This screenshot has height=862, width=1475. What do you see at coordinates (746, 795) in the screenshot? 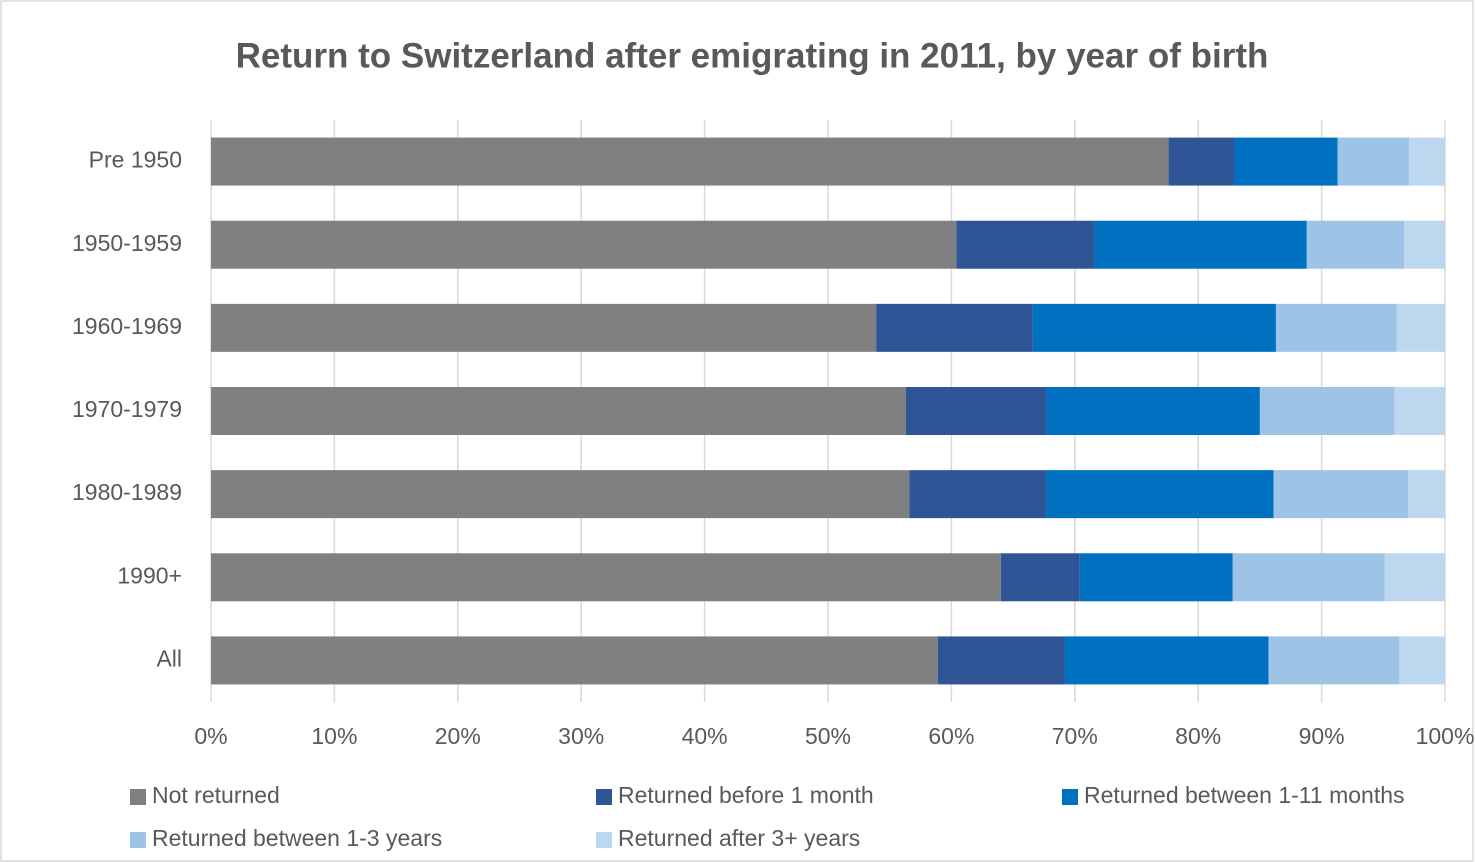
I see `legend-label: Returned before 1 month` at bounding box center [746, 795].